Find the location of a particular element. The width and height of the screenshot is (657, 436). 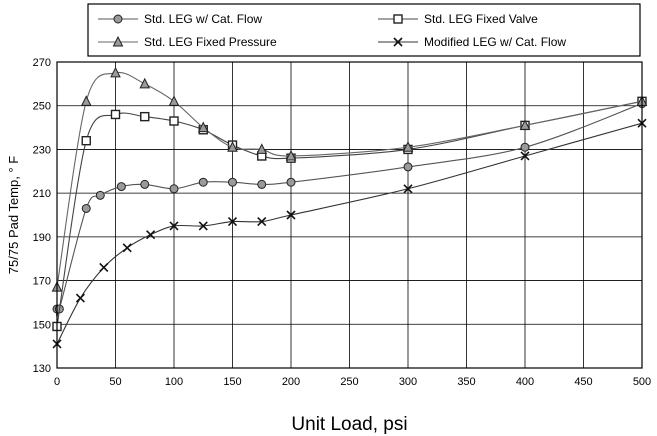

legend-label: Std. LEG Fixed Valve is located at coordinates (481, 19).